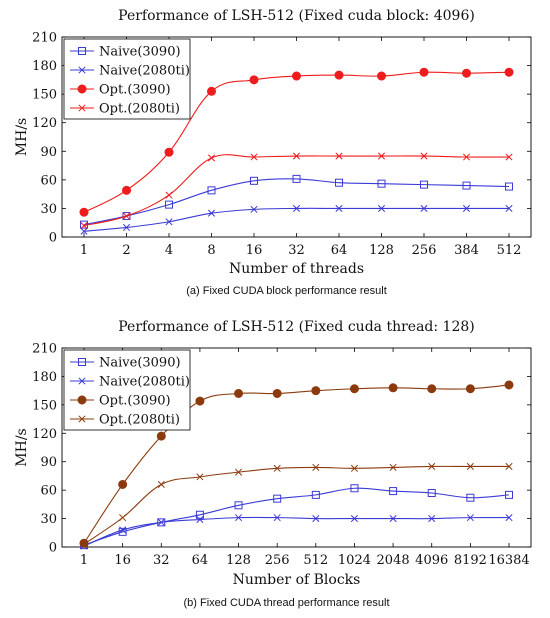  What do you see at coordinates (211, 250) in the screenshot?
I see `x-tick-label: 8` at bounding box center [211, 250].